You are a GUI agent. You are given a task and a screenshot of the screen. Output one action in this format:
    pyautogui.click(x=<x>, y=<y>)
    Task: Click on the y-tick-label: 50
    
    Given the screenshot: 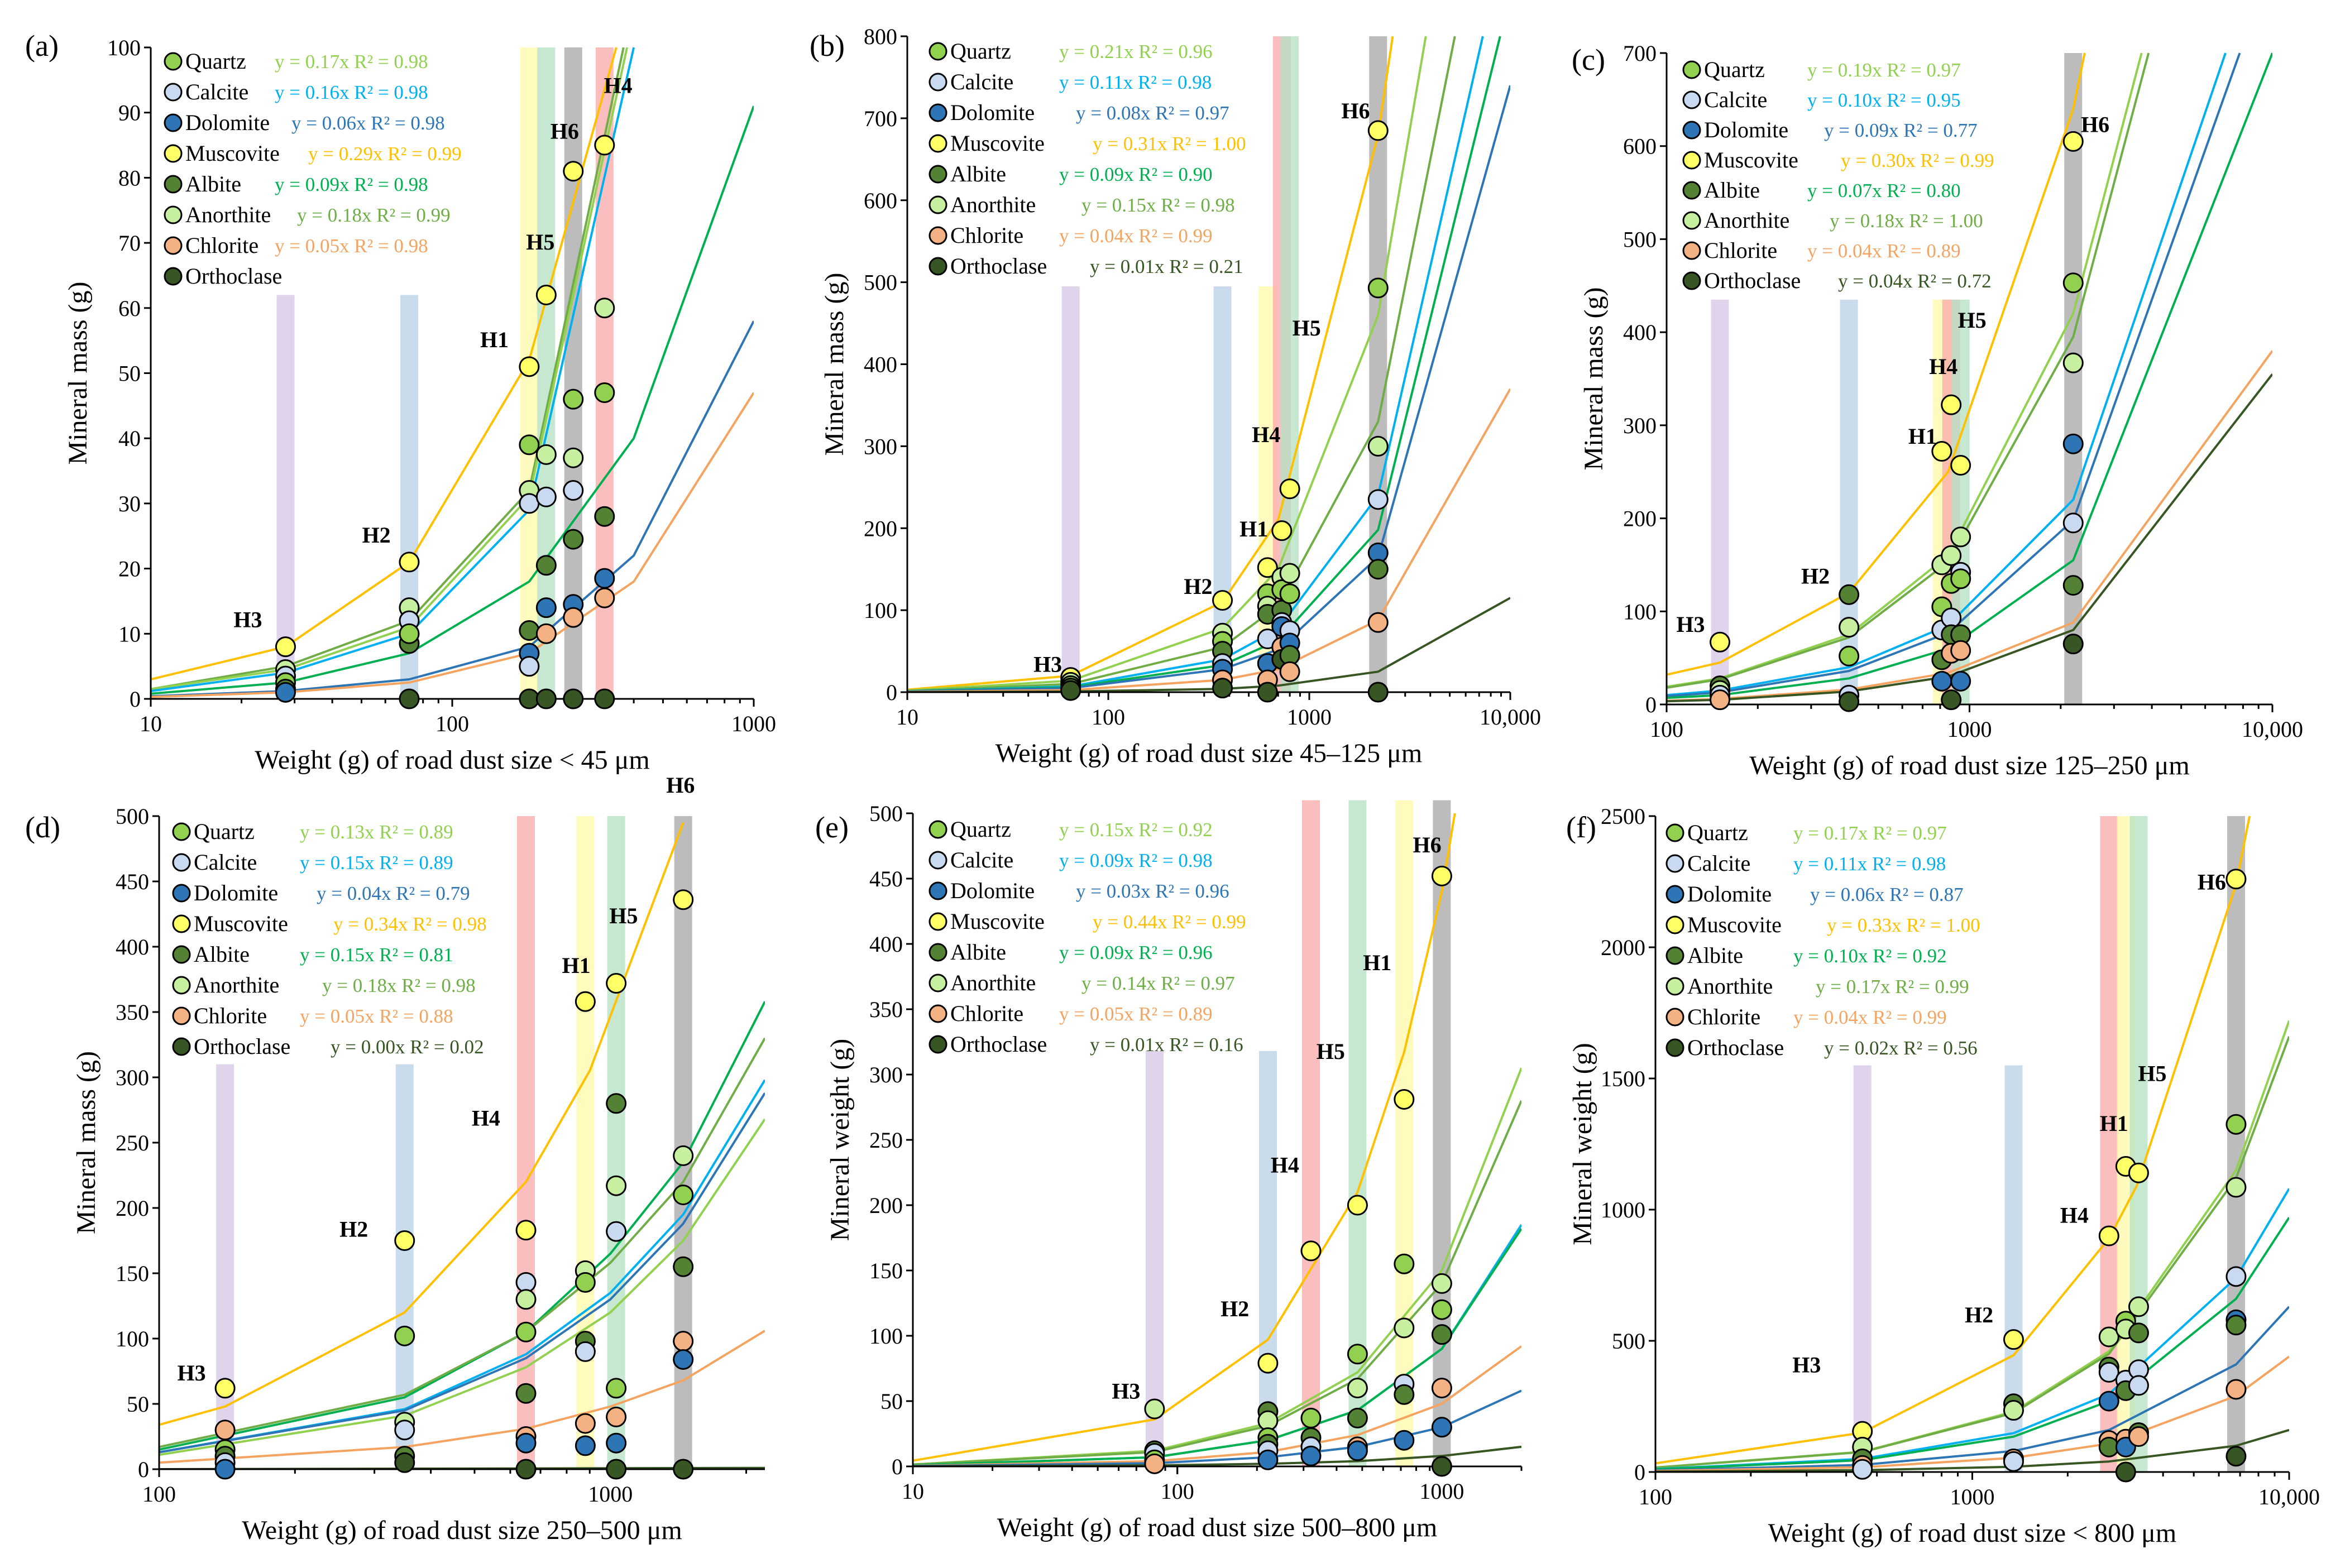 What is the action you would take?
    pyautogui.click(x=130, y=373)
    